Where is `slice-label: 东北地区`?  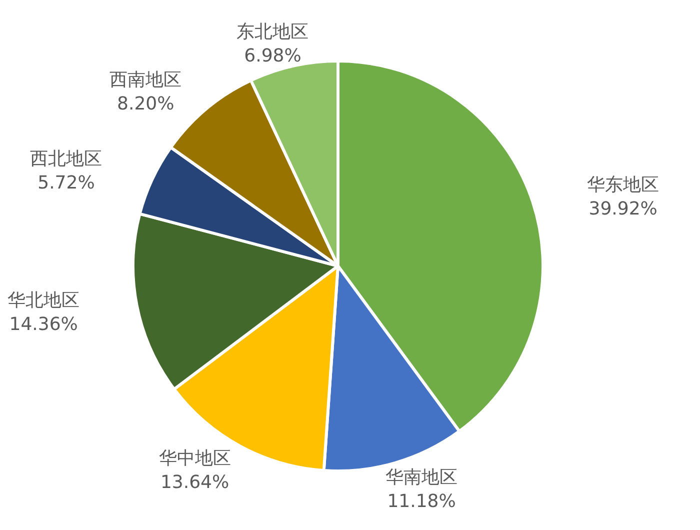
slice-label: 东北地区 is located at coordinates (272, 32).